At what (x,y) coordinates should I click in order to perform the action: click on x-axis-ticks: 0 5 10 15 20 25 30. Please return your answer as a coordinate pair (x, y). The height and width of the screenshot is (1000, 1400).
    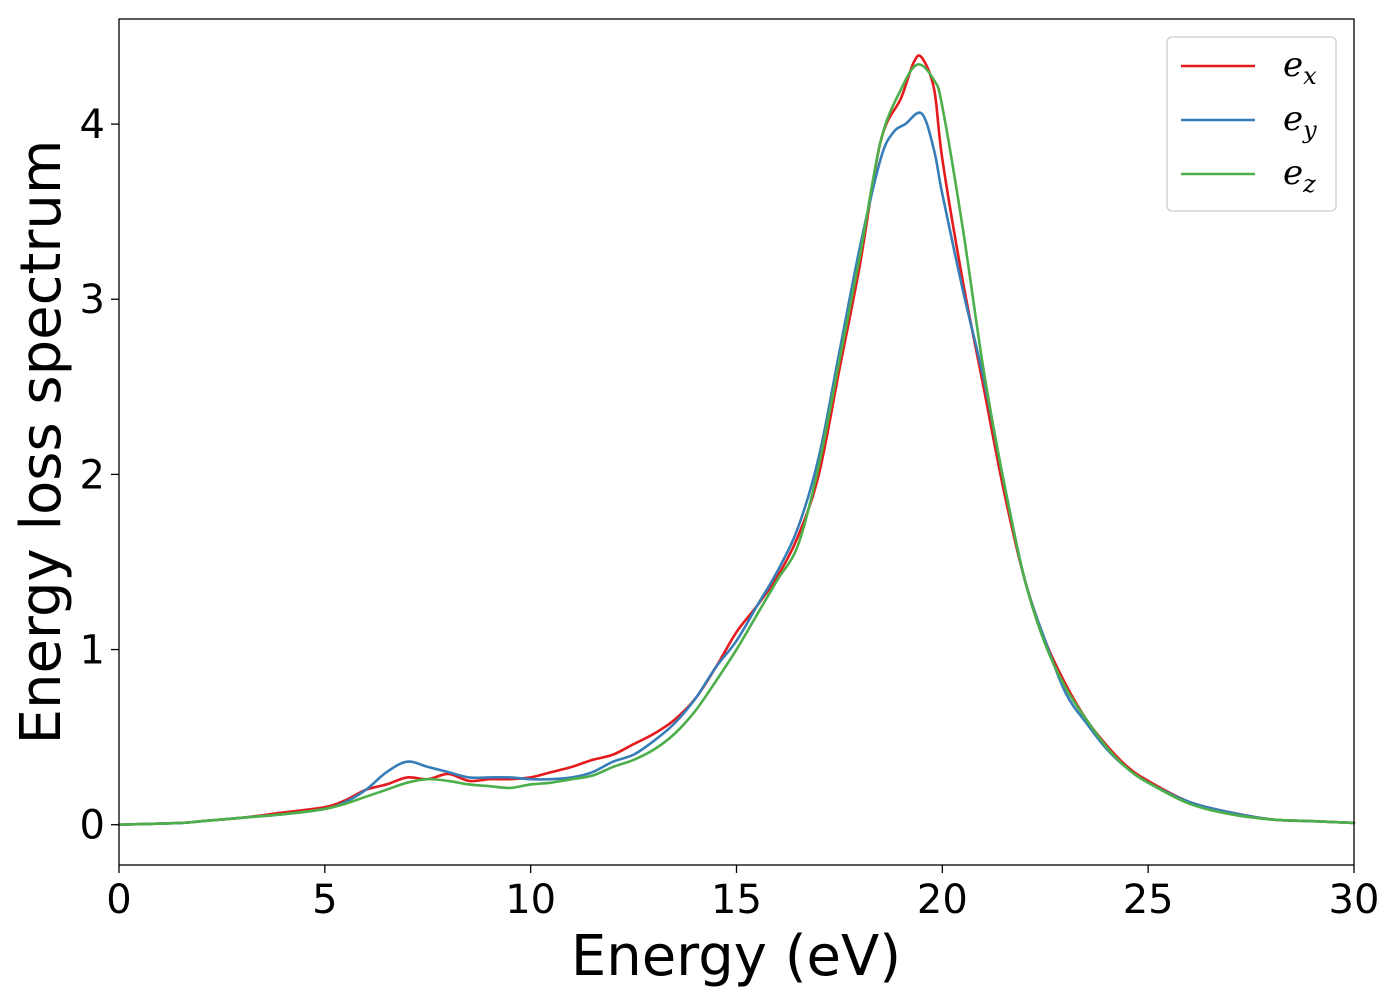
    Looking at the image, I should click on (742, 894).